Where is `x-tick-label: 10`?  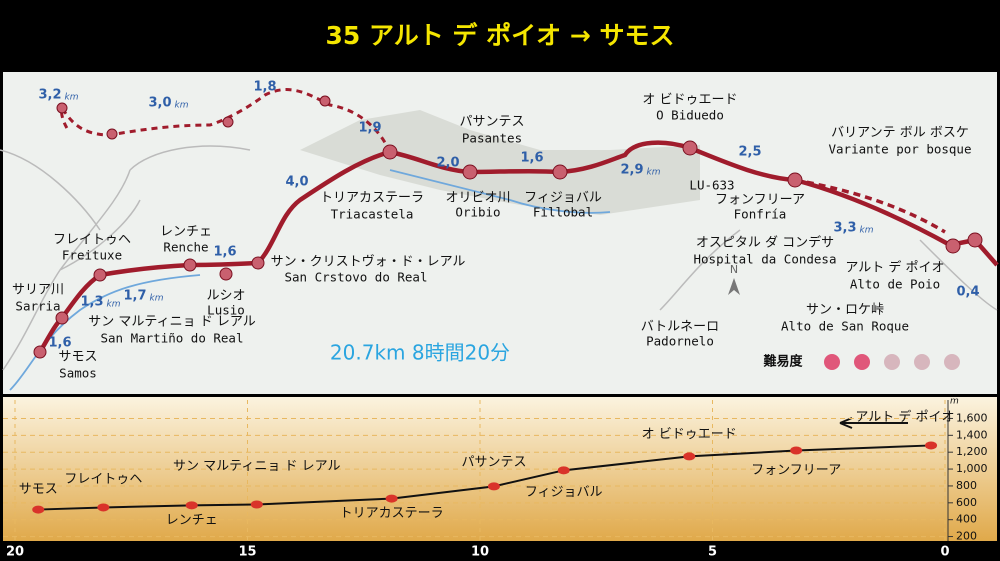 x-tick-label: 10 is located at coordinates (480, 552).